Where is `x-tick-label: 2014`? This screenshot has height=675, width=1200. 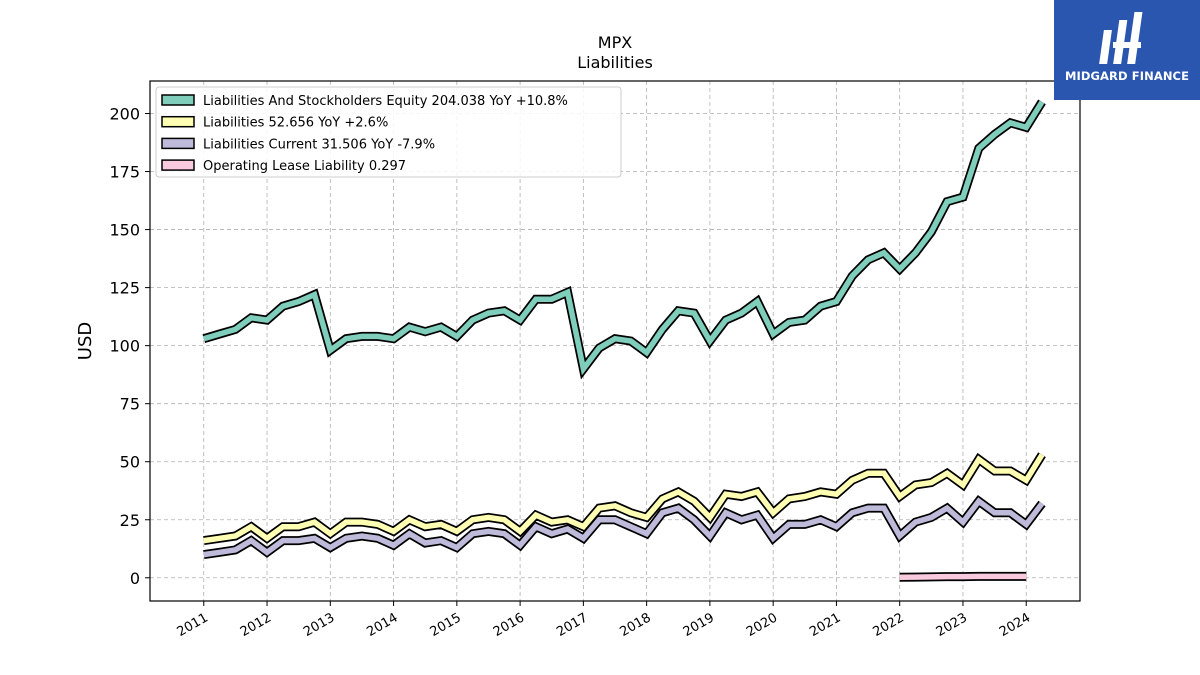 x-tick-label: 2014 is located at coordinates (382, 625).